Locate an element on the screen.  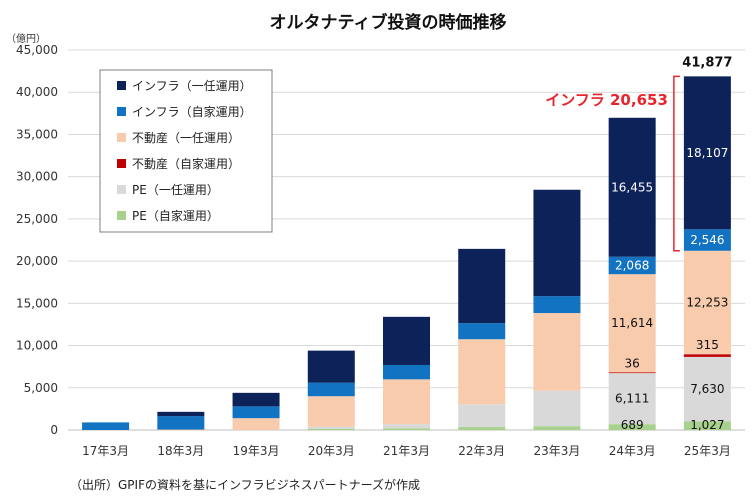
data-label: 7,630 is located at coordinates (707, 389).